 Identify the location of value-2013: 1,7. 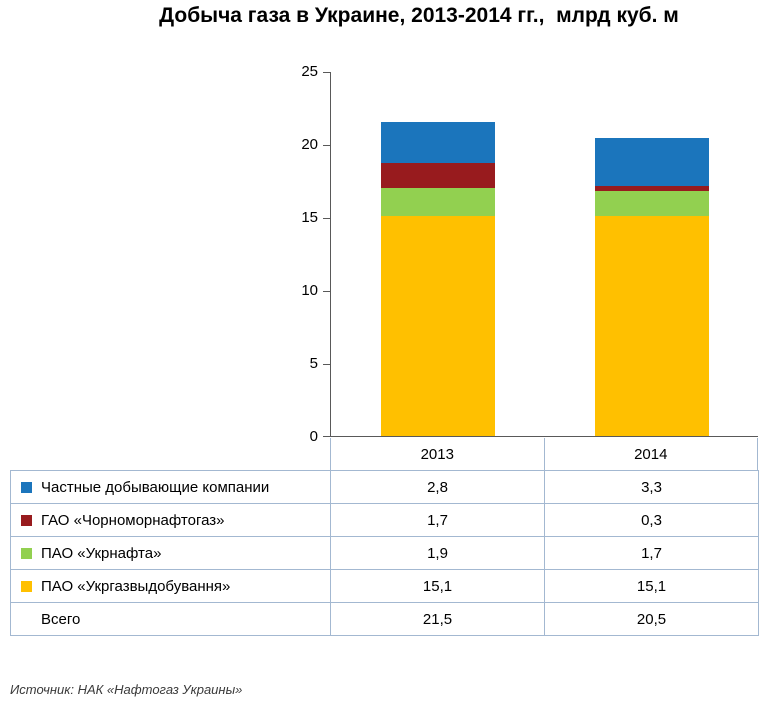
(437, 520).